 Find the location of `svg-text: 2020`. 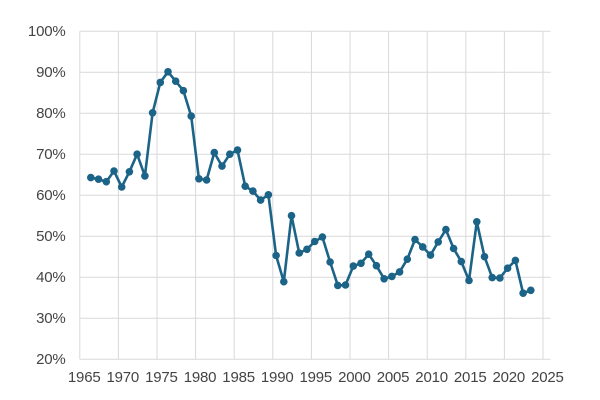

svg-text: 2020 is located at coordinates (509, 377).